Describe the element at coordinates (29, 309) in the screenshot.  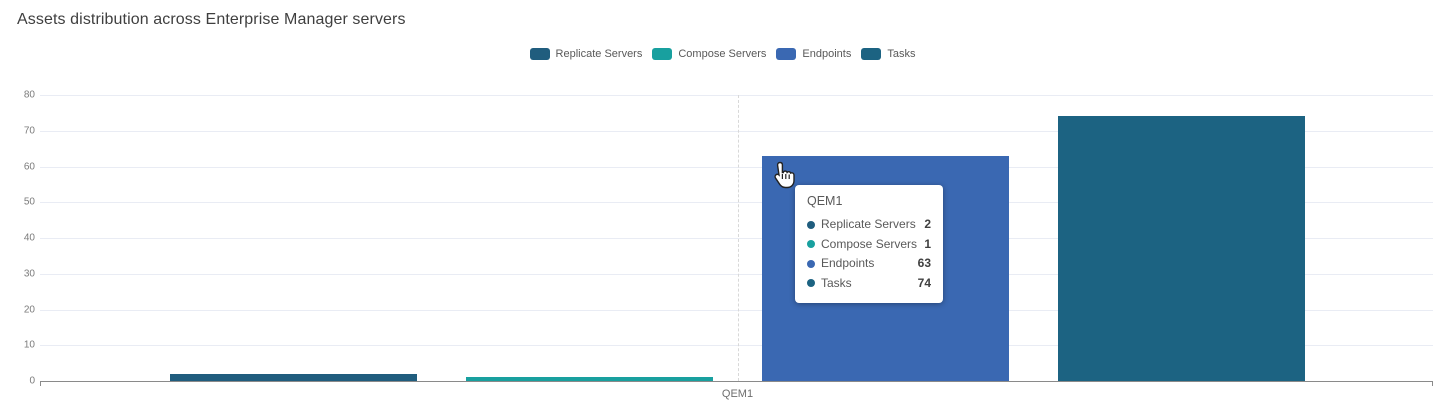
I see `y-axis-tick-label: 20` at that location.